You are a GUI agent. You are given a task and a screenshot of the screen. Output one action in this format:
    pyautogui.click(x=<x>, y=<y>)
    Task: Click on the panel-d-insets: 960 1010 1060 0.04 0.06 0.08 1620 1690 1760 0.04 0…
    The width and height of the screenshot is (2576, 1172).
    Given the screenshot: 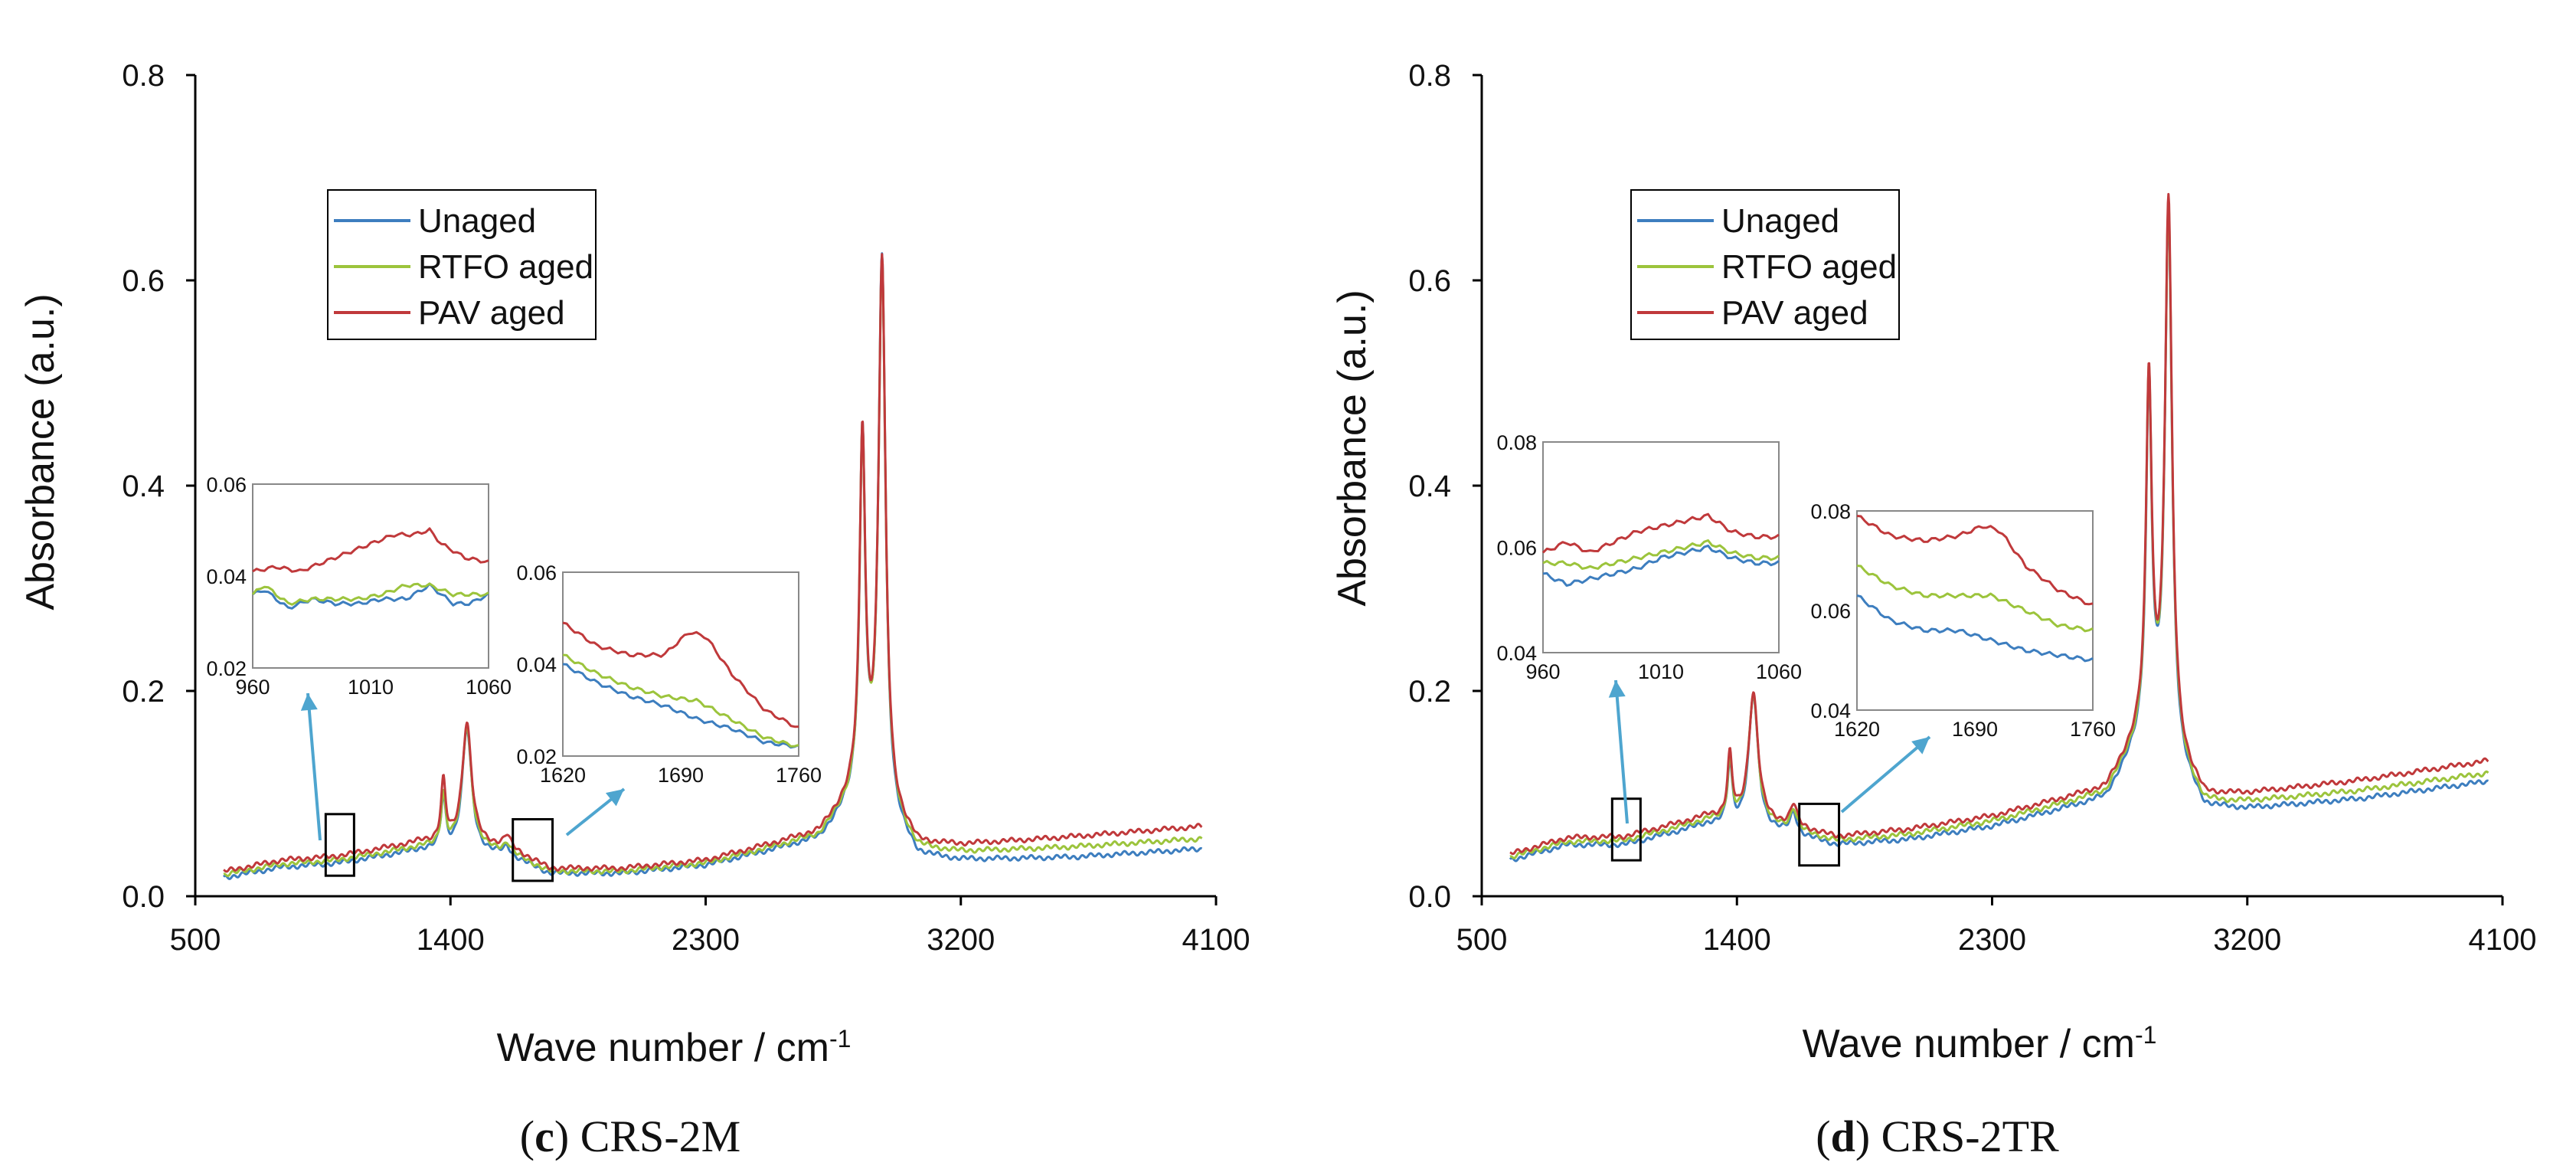 What is the action you would take?
    pyautogui.click(x=1806, y=649)
    